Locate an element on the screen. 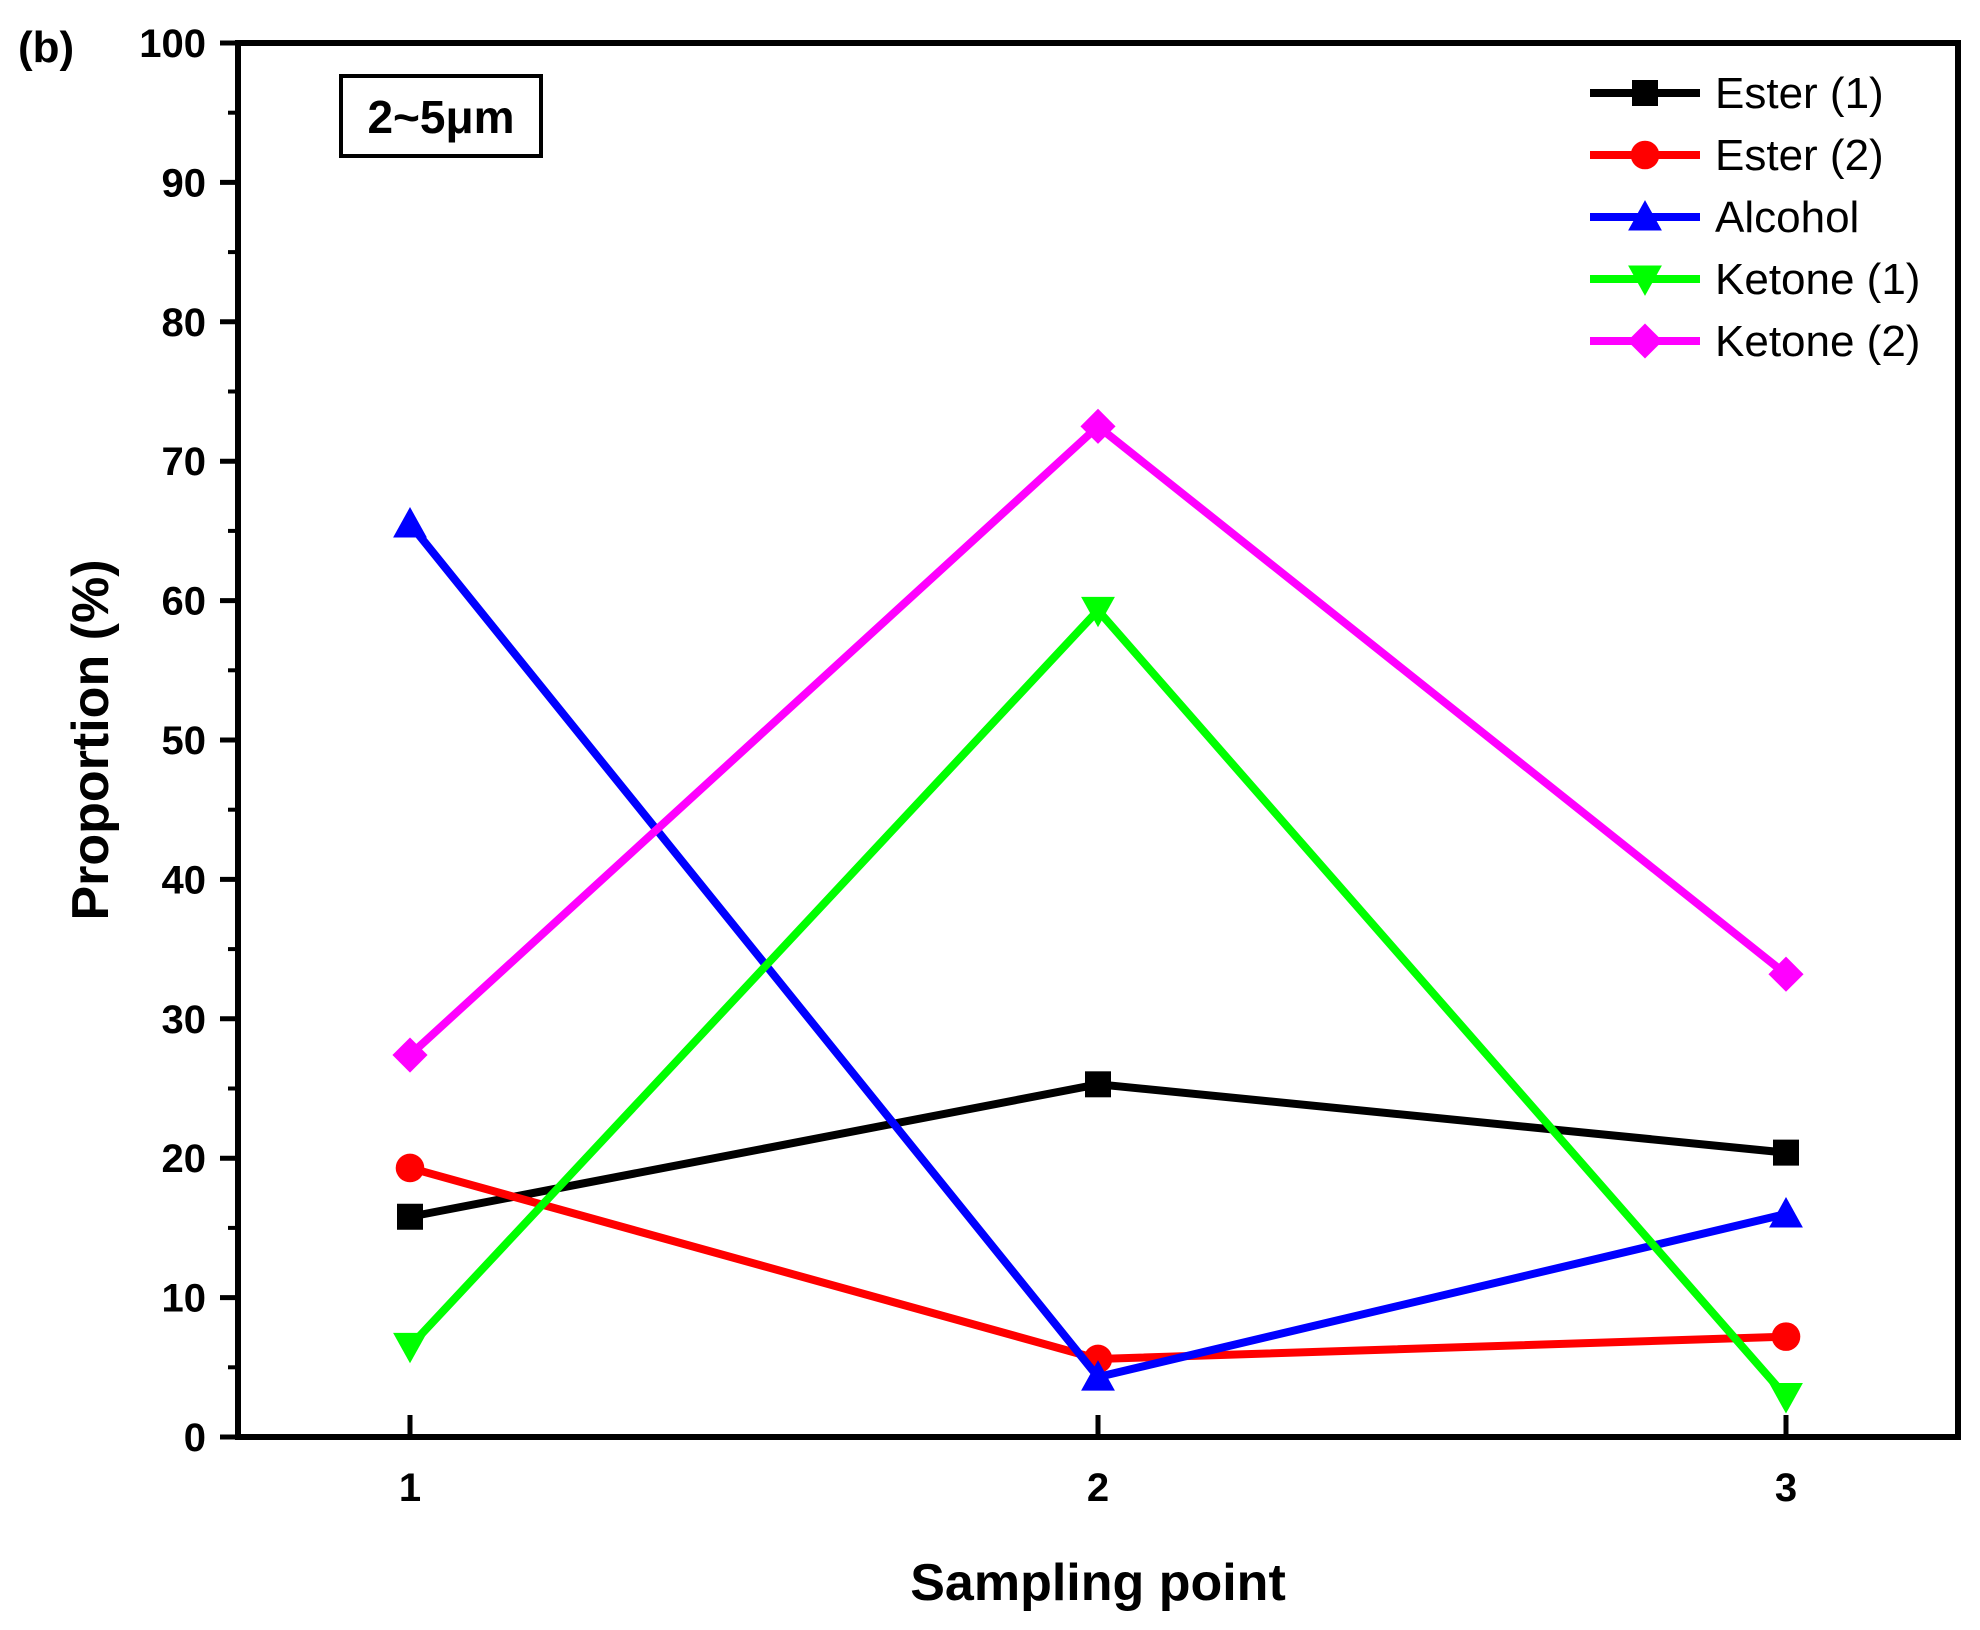 The image size is (1980, 1630). y-tick-label: 70 is located at coordinates (184, 462).